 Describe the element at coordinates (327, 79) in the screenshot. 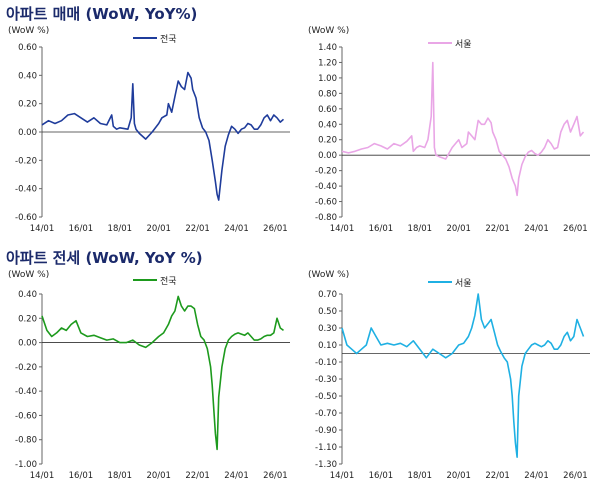

I see `y-tick-label: 1.00` at that location.